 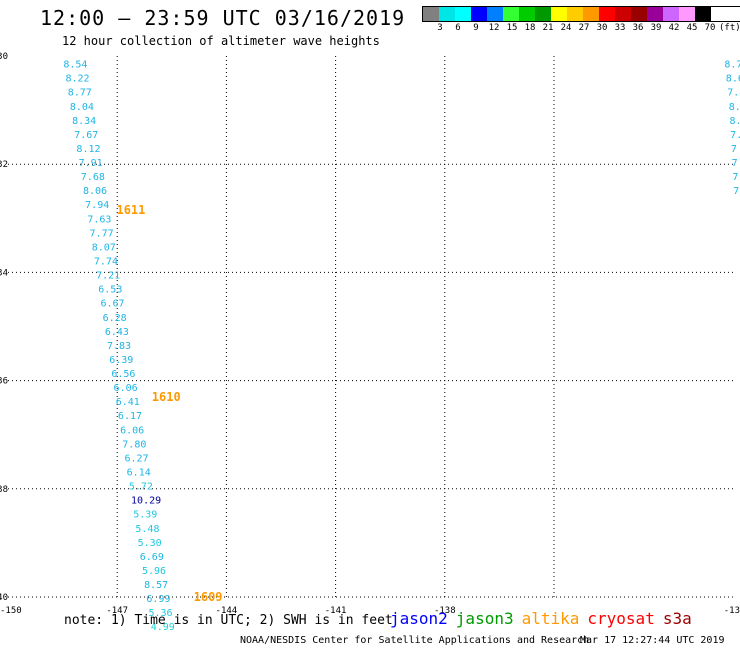 What do you see at coordinates (108, 276) in the screenshot?
I see `swh-value: 7.21` at bounding box center [108, 276].